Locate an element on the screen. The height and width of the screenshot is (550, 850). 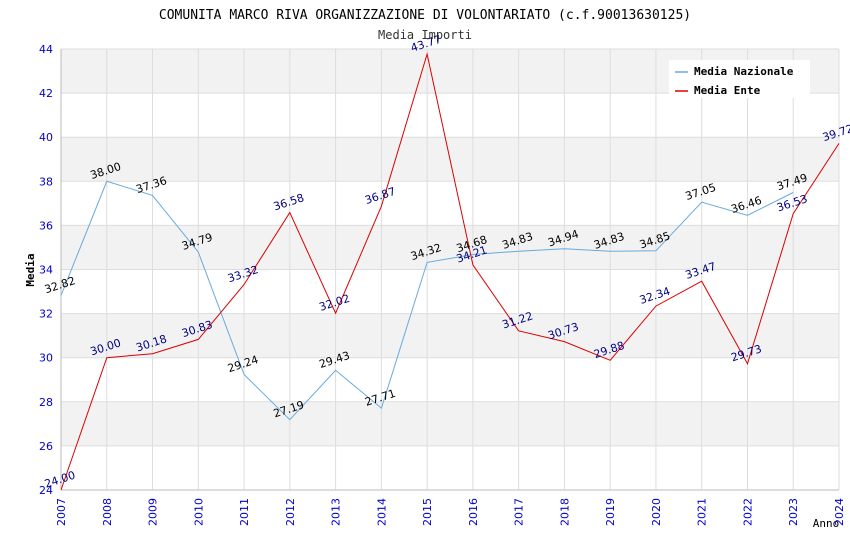
y-tick-label: 38 is located at coordinates (46, 181).